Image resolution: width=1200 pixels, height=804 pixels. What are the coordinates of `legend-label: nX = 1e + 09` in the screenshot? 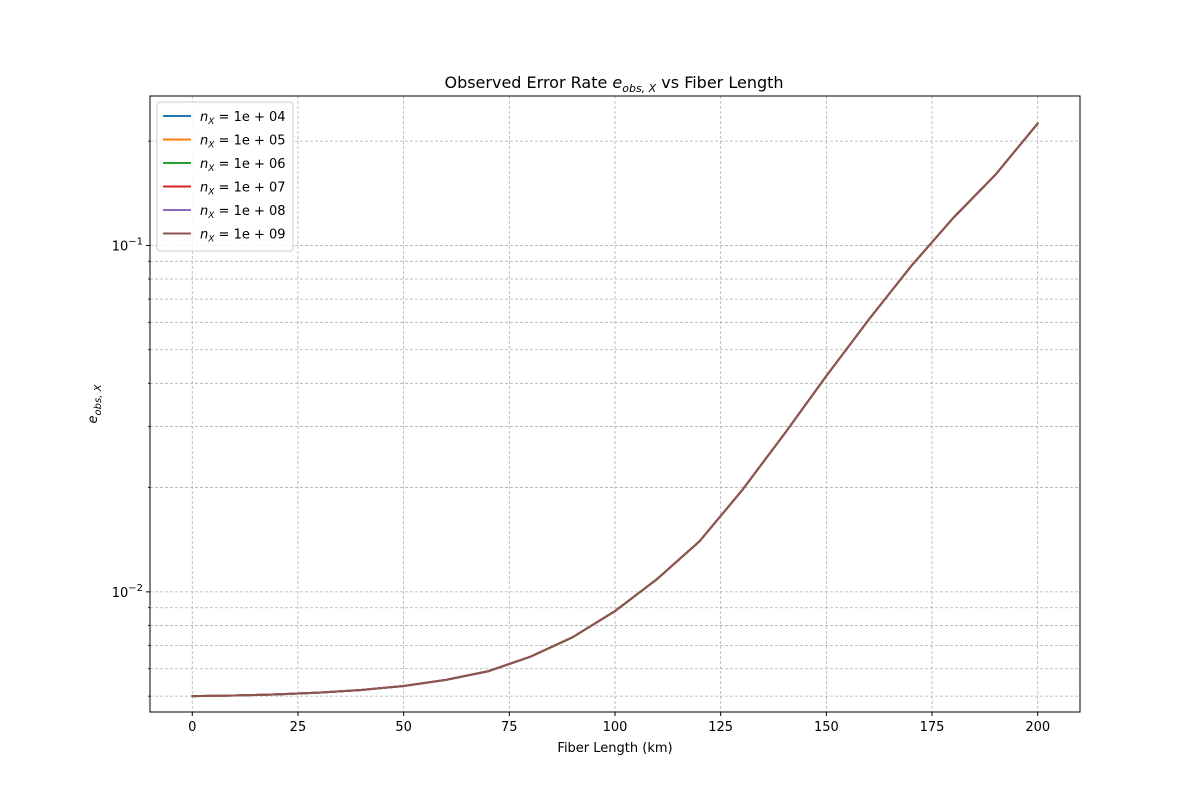 It's located at (243, 236).